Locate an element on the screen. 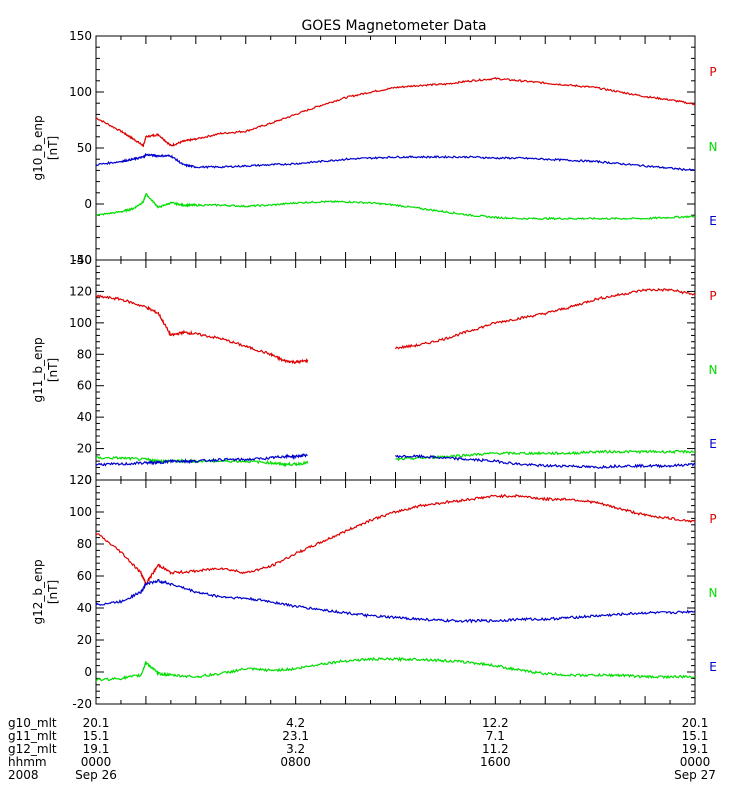 The height and width of the screenshot is (804, 750). time-axis-value: Sep 26 is located at coordinates (96, 775).